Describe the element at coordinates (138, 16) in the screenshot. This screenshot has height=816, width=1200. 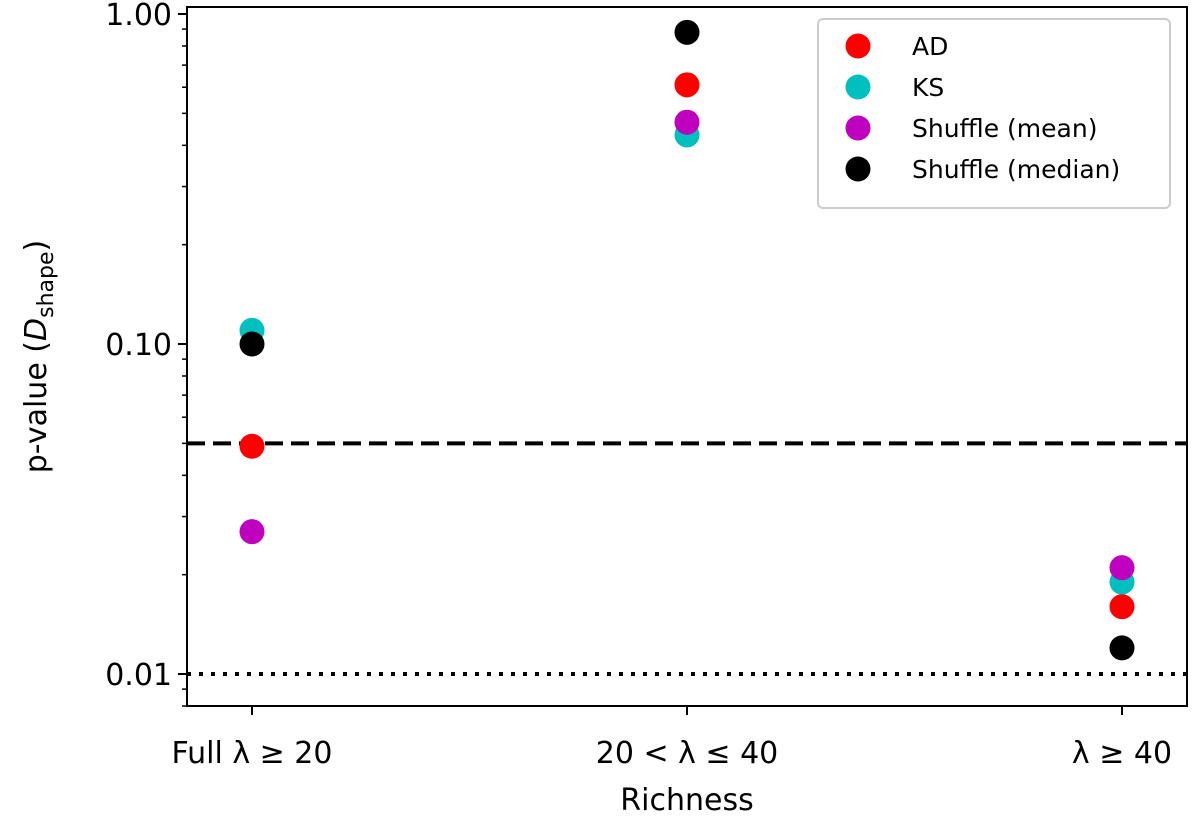
I see `y-tick-label: 1.00` at that location.